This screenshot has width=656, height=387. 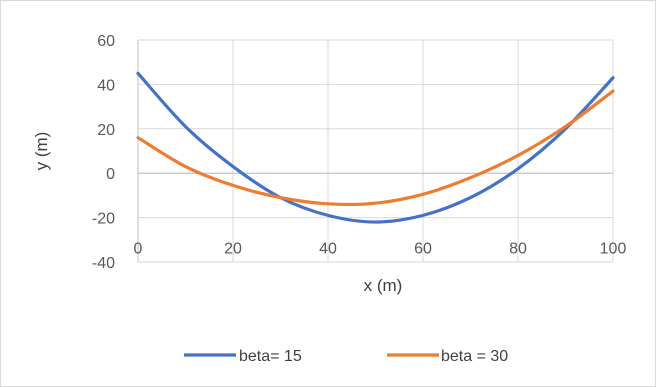 I want to click on x-tick-label: 60, so click(x=423, y=249).